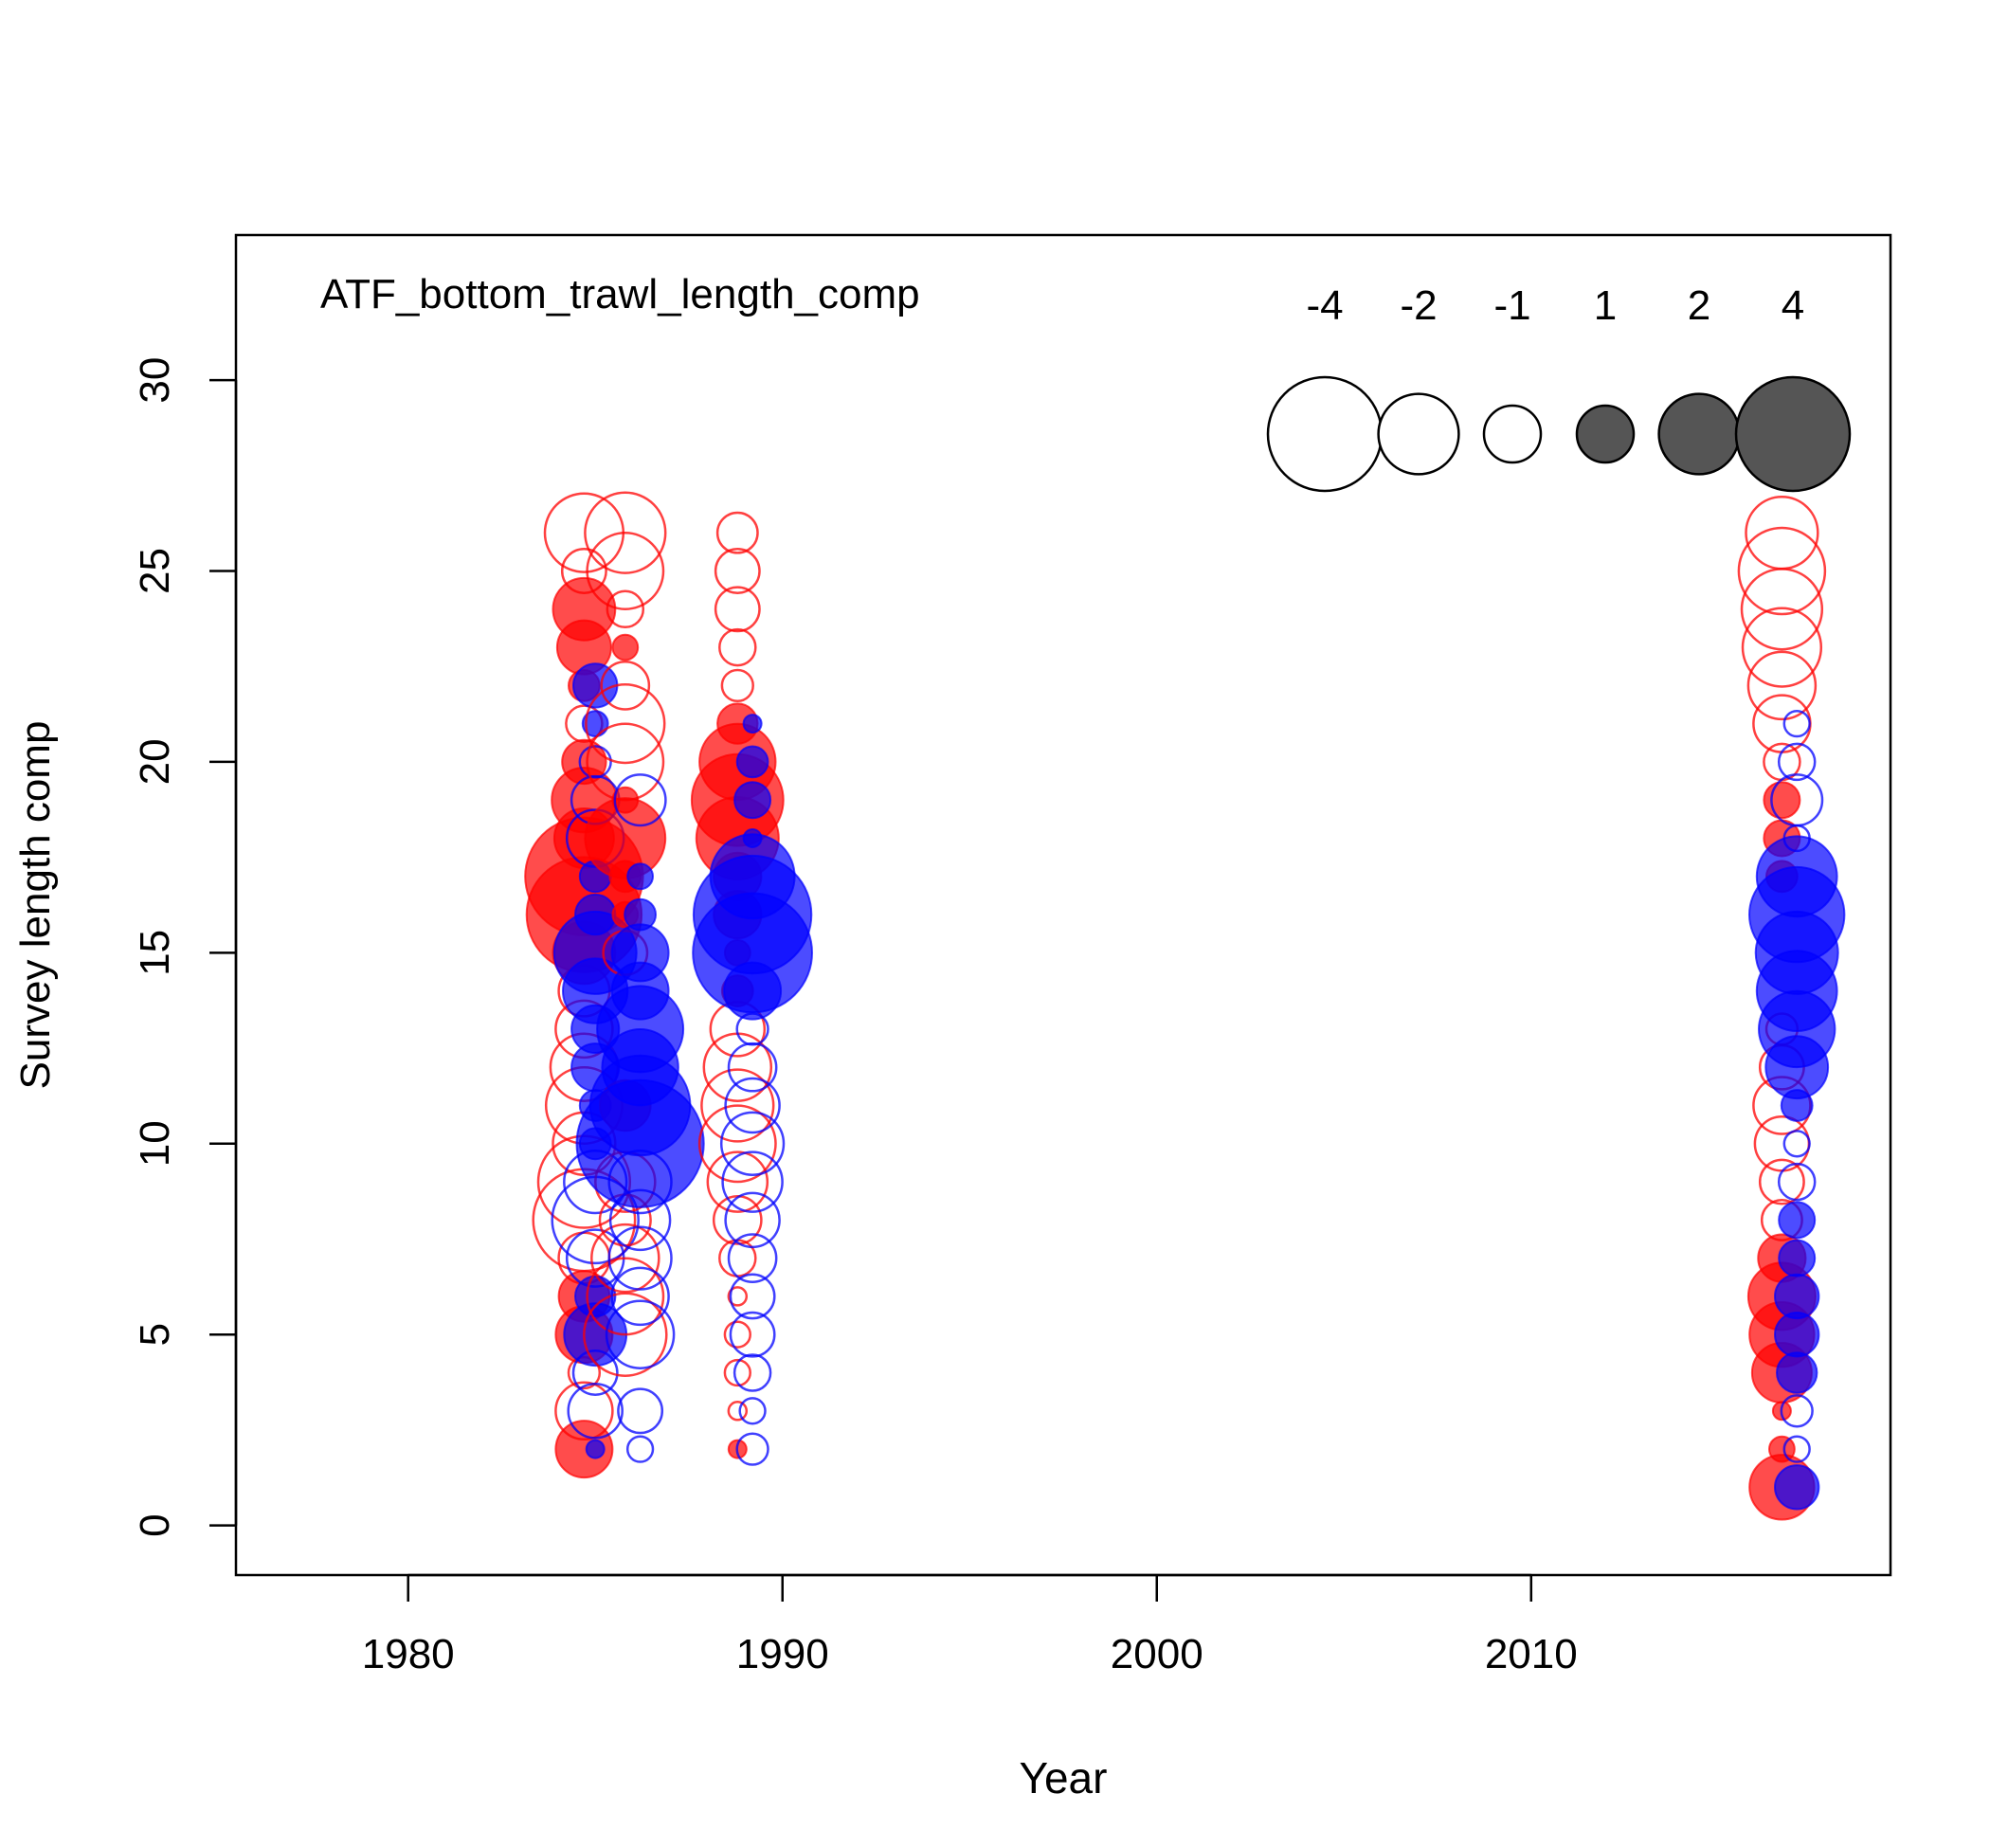 The image size is (1990, 1848). Describe the element at coordinates (155, 1334) in the screenshot. I see `y-tick-label: 5` at that location.